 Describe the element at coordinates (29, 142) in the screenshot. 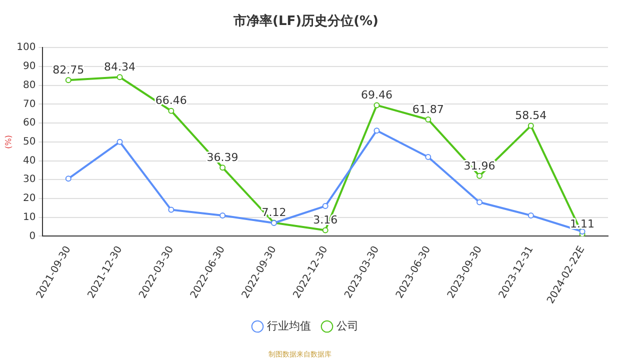

I see `y-tick-label: 50` at that location.